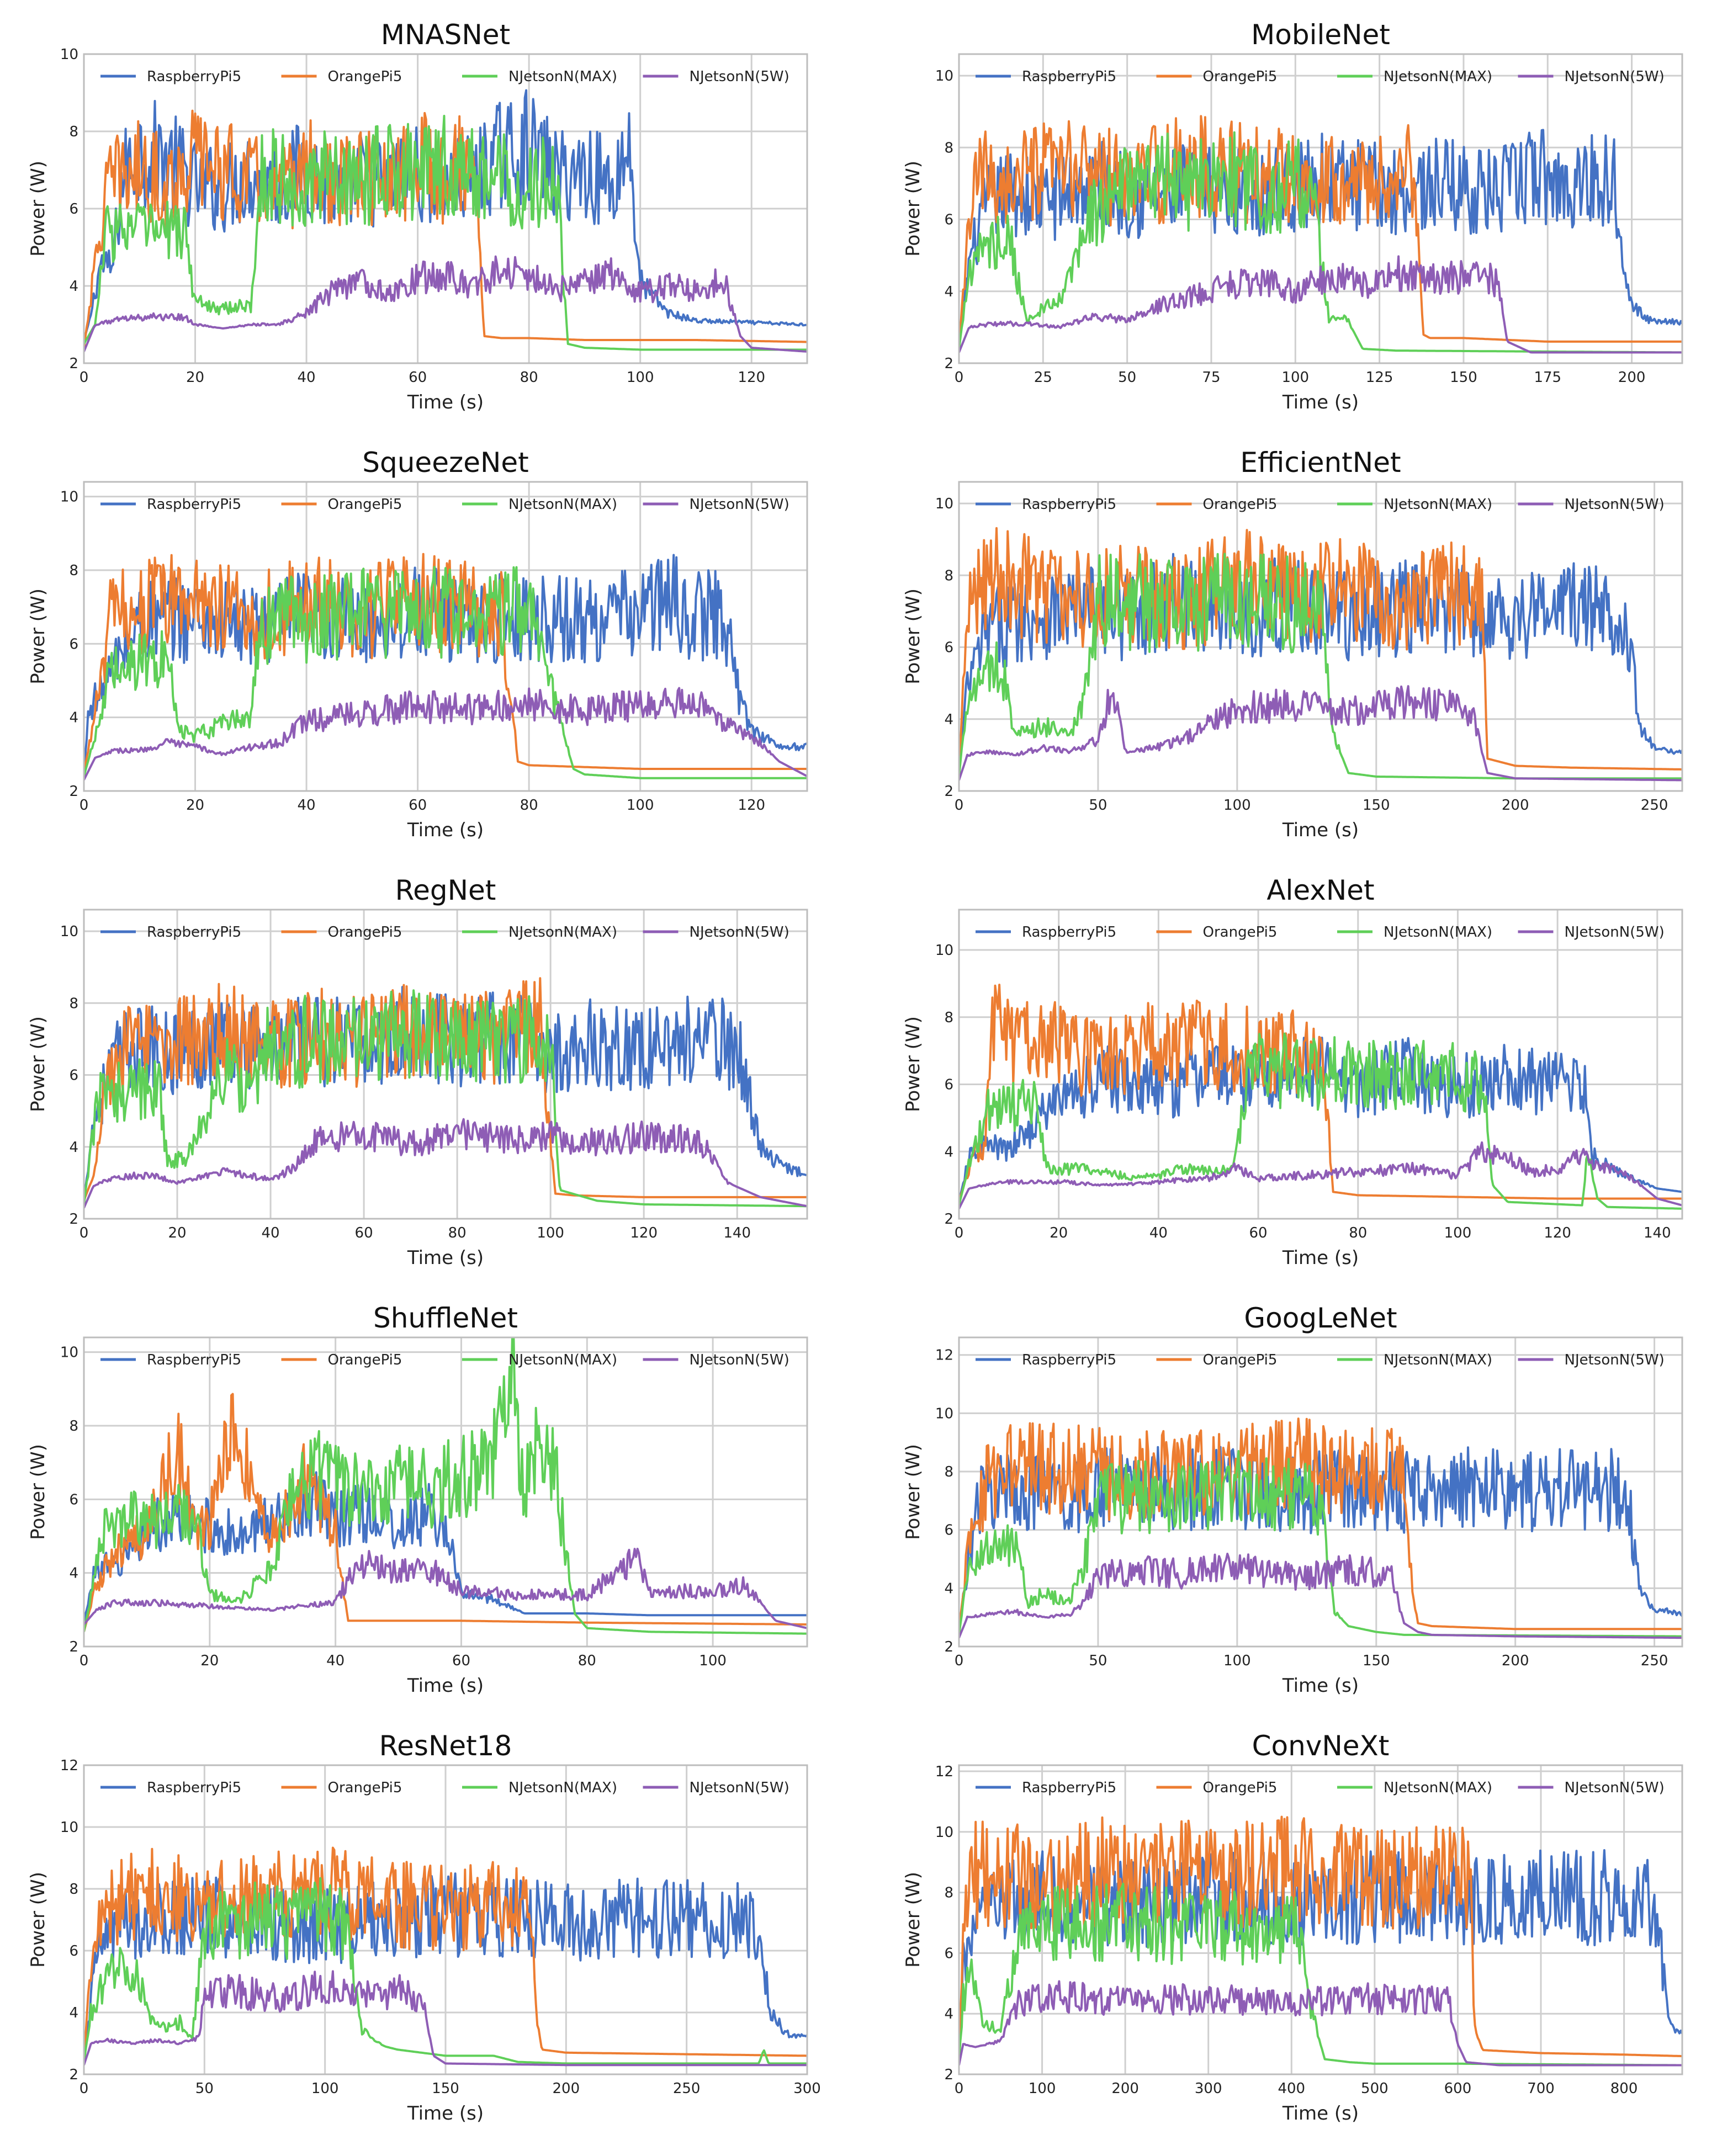 The height and width of the screenshot is (2156, 1717). What do you see at coordinates (1379, 377) in the screenshot?
I see `x-tick-label: 125` at bounding box center [1379, 377].